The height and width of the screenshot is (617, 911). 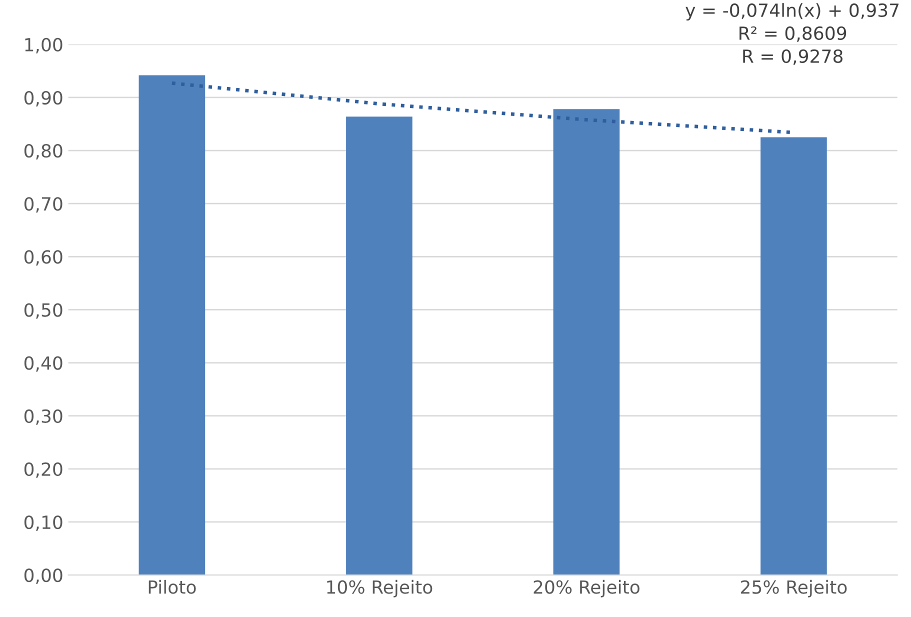 I want to click on y-tick-label: 1,00, so click(x=43, y=46).